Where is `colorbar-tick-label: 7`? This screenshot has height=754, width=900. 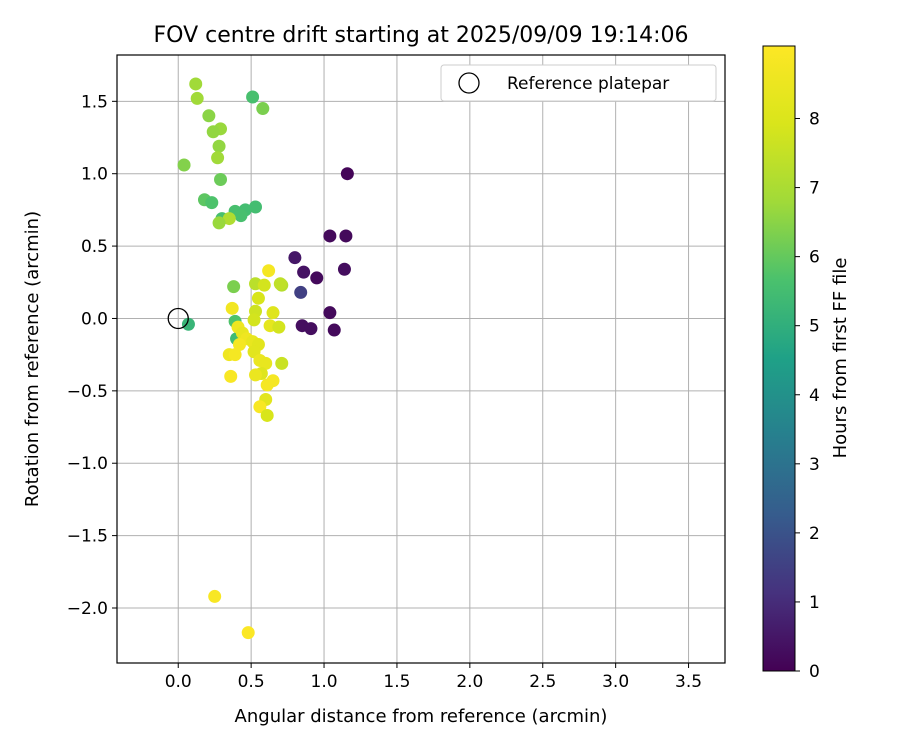
colorbar-tick-label: 7 is located at coordinates (814, 189).